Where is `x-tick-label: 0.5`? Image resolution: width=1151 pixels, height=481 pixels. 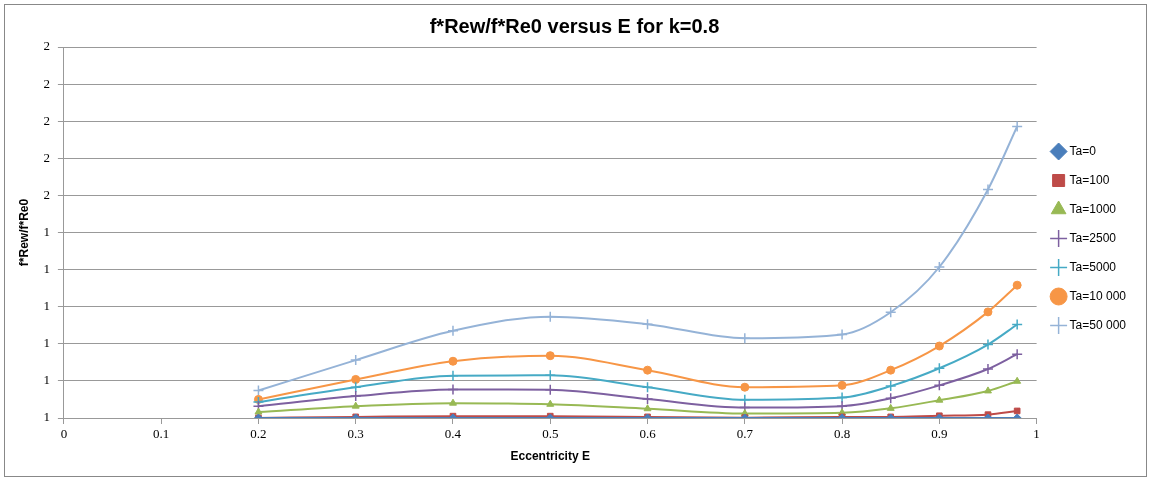 x-tick-label: 0.5 is located at coordinates (550, 434).